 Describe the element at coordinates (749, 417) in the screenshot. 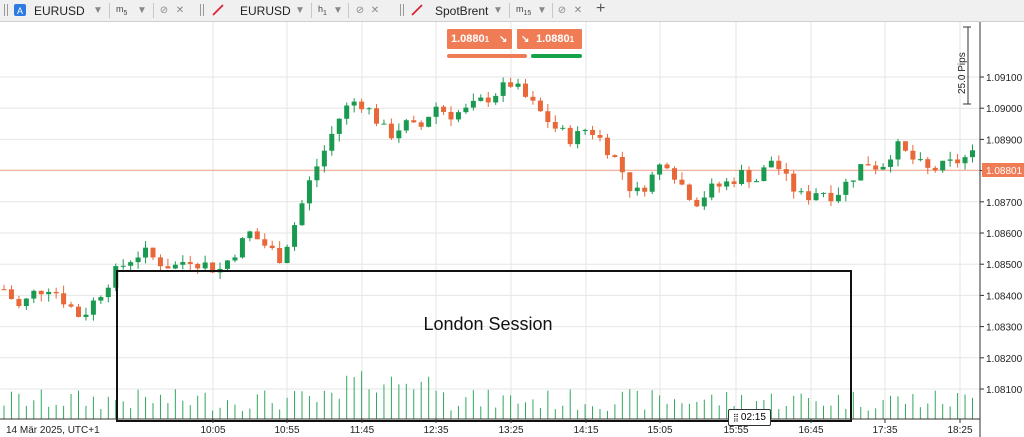

I see `candle-timer: ⣿ 02:15` at that location.